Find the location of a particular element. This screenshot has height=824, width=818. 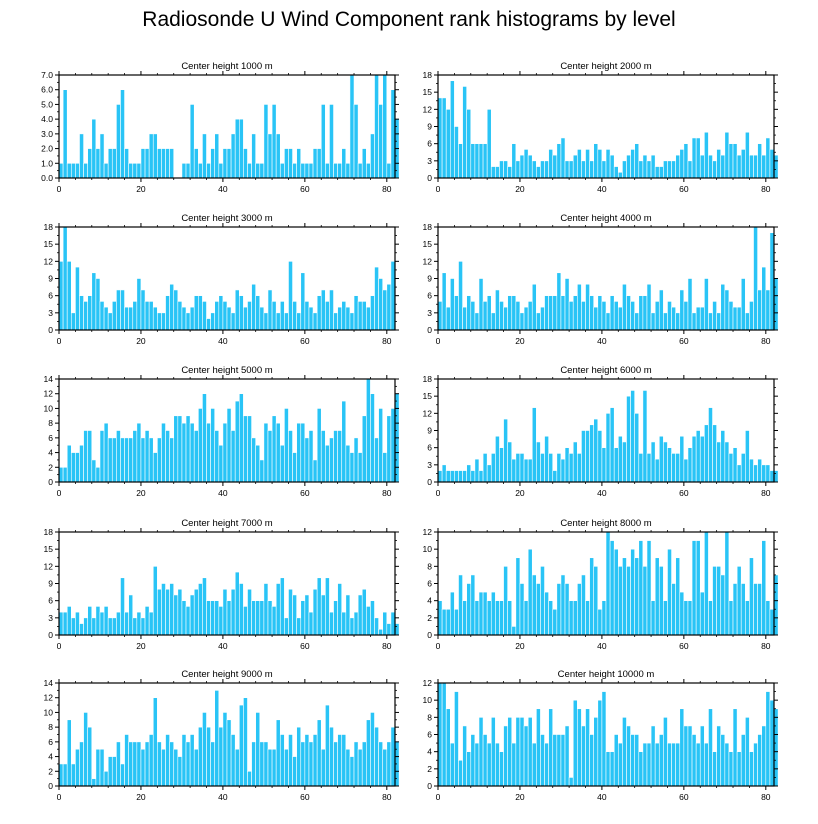

x-tick-label: 80 is located at coordinates (387, 797).